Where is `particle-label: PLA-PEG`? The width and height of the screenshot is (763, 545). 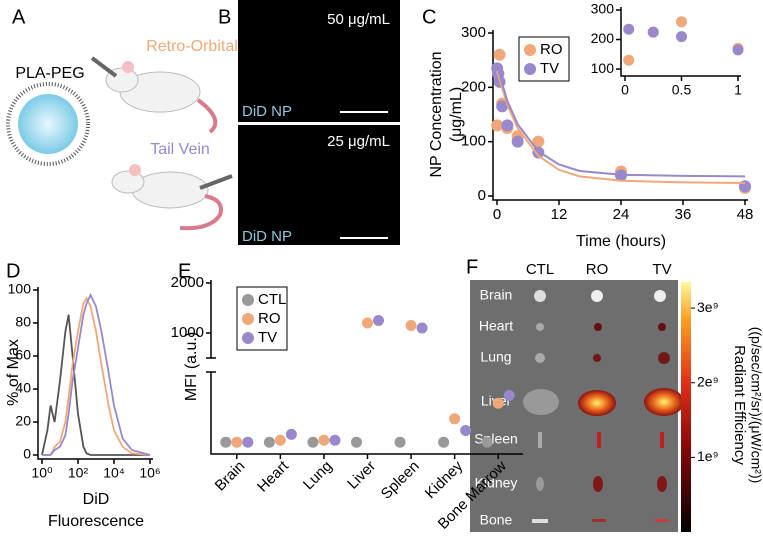
particle-label: PLA-PEG is located at coordinates (49, 73).